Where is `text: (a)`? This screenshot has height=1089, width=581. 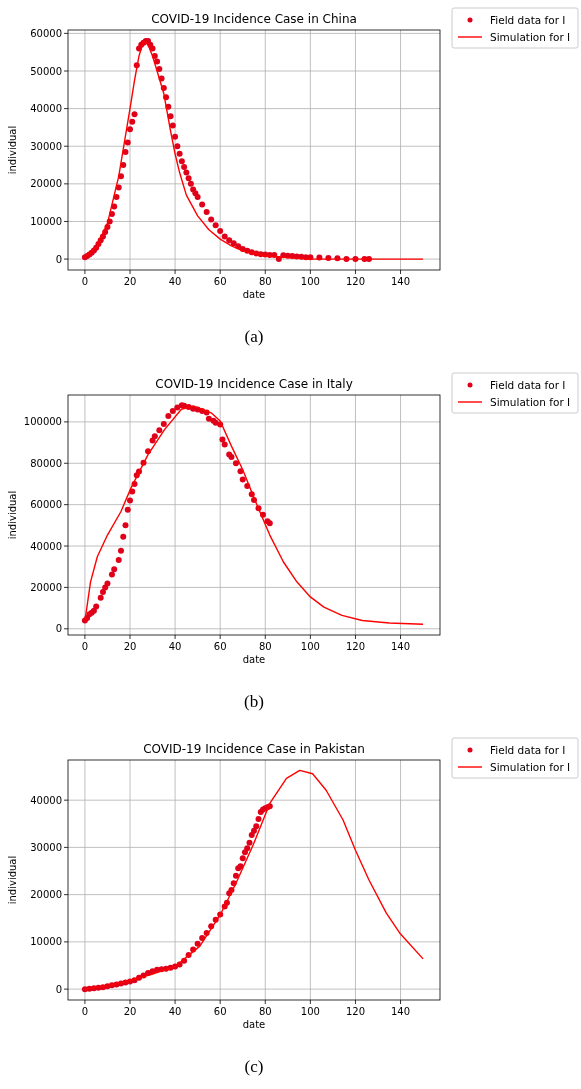 text: (a) is located at coordinates (254, 336).